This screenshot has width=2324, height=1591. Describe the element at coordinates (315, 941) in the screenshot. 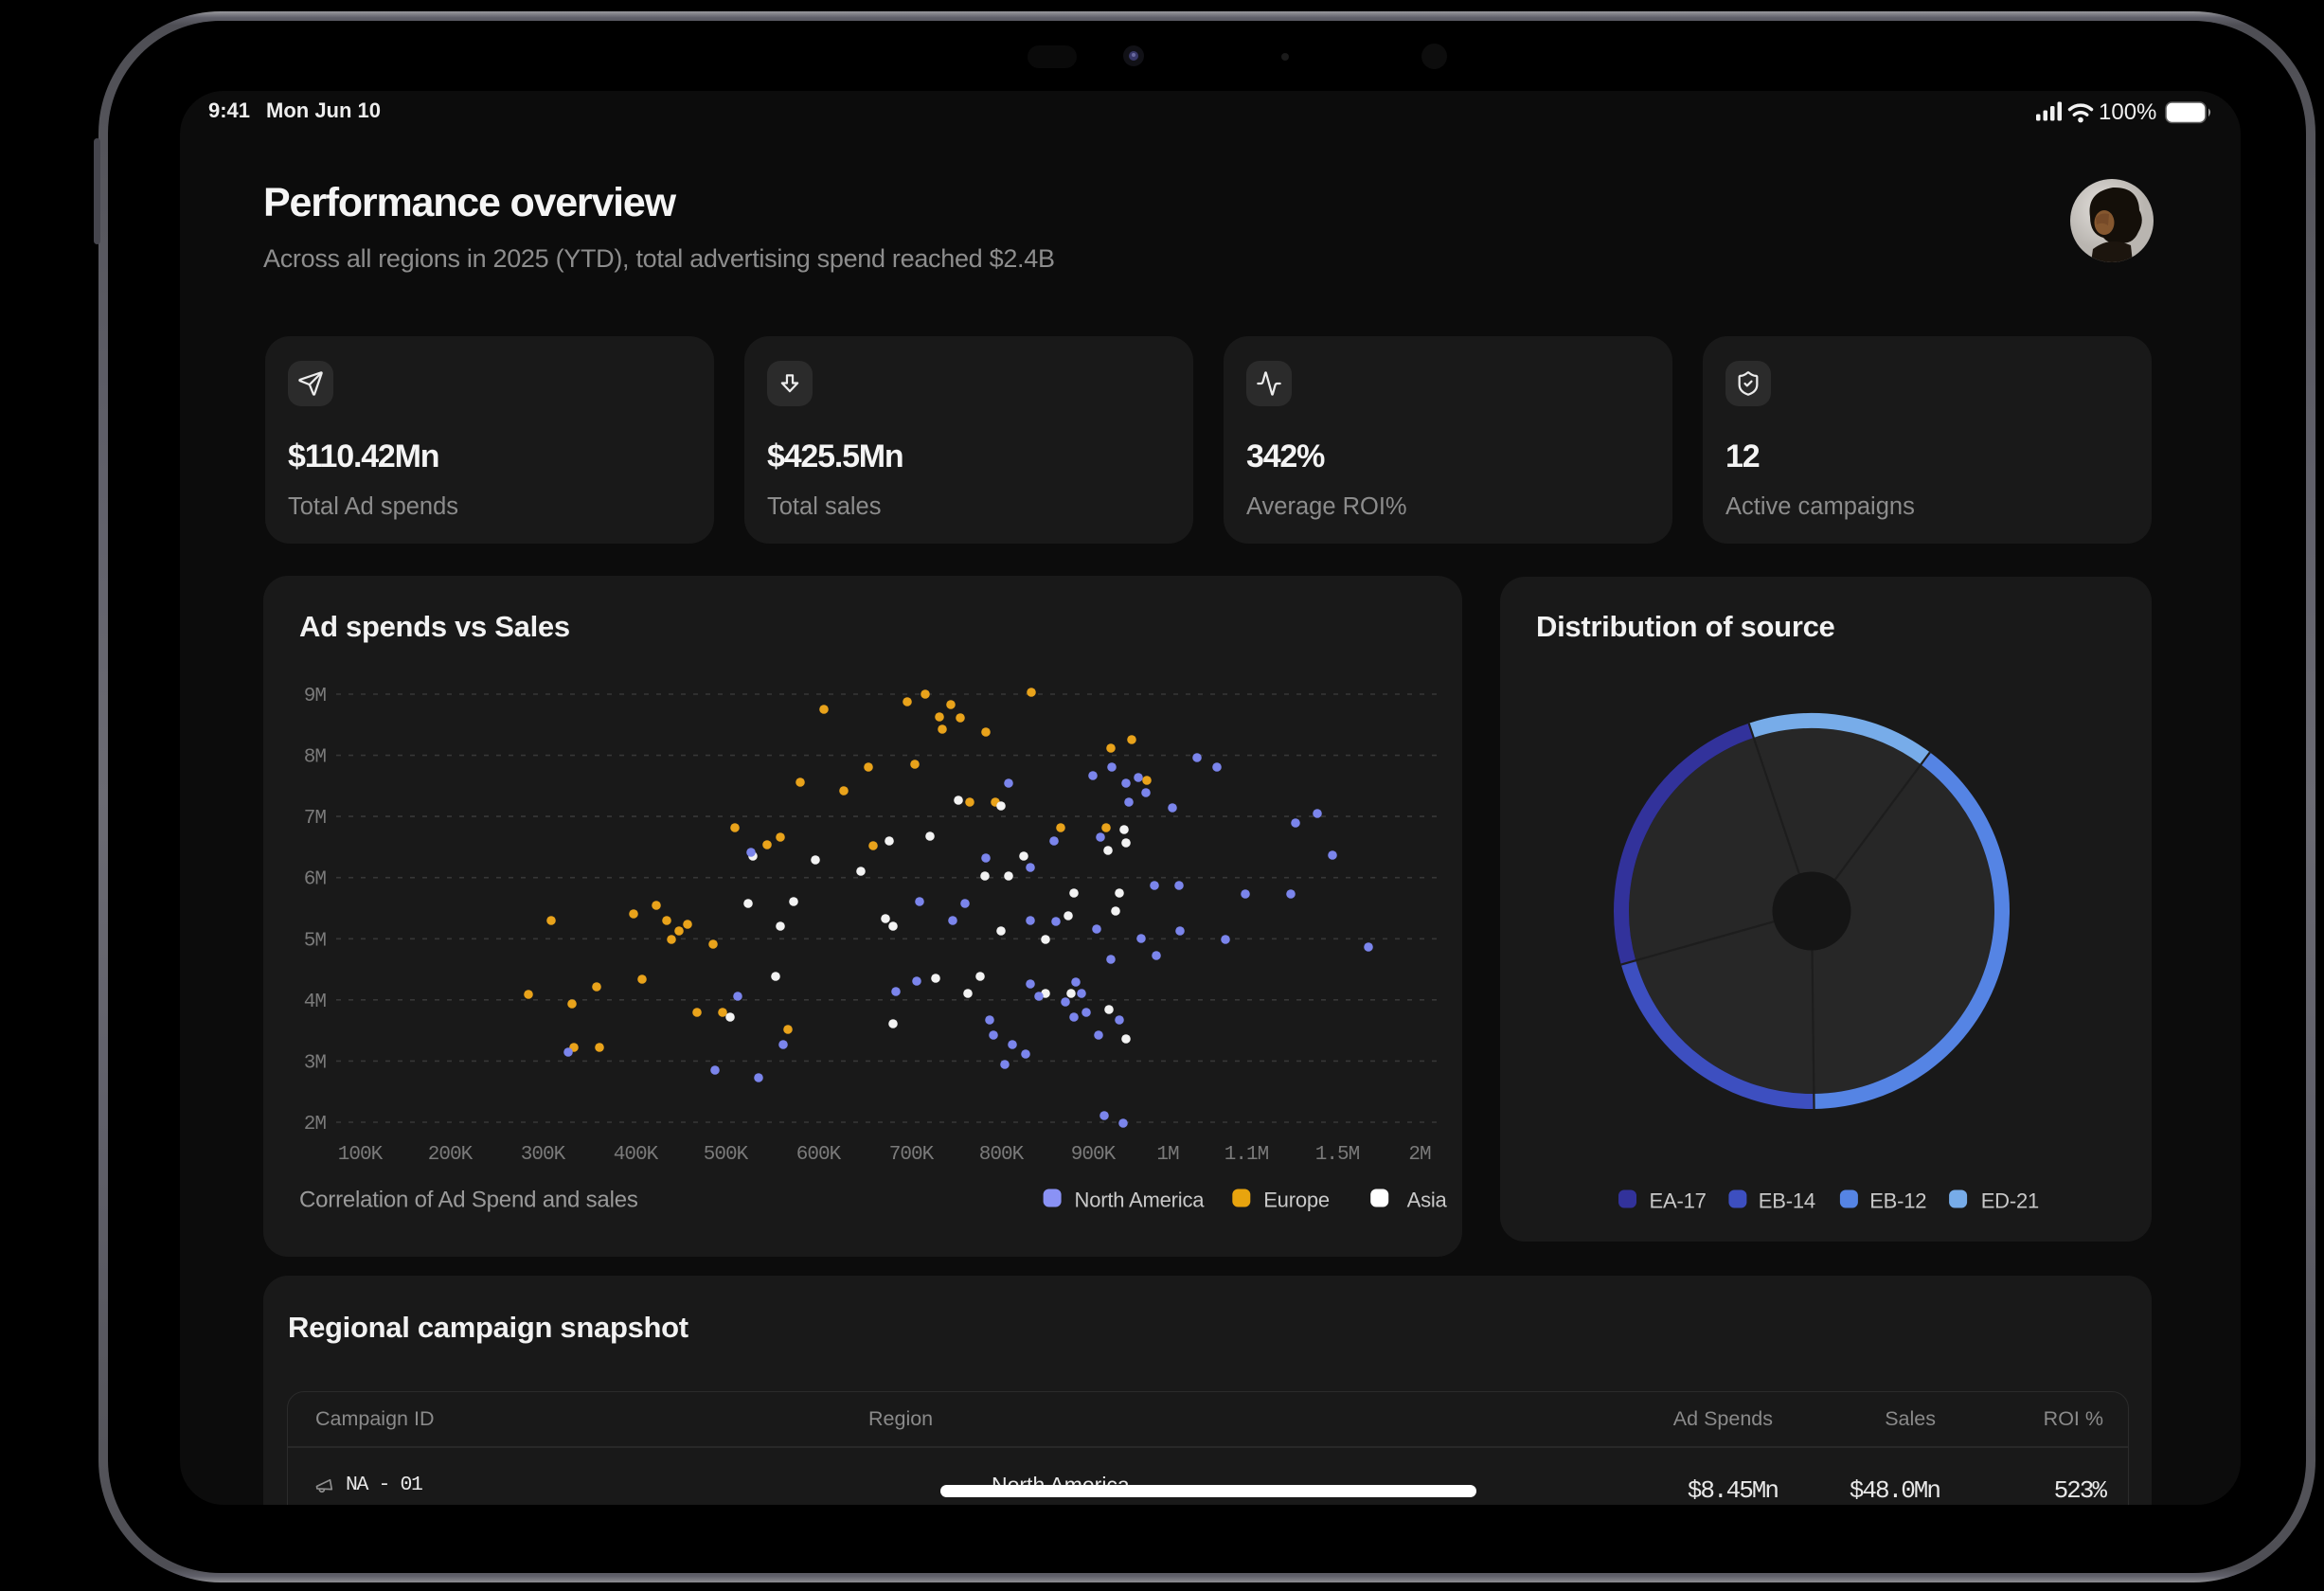

I see `svg-text: 5M` at that location.